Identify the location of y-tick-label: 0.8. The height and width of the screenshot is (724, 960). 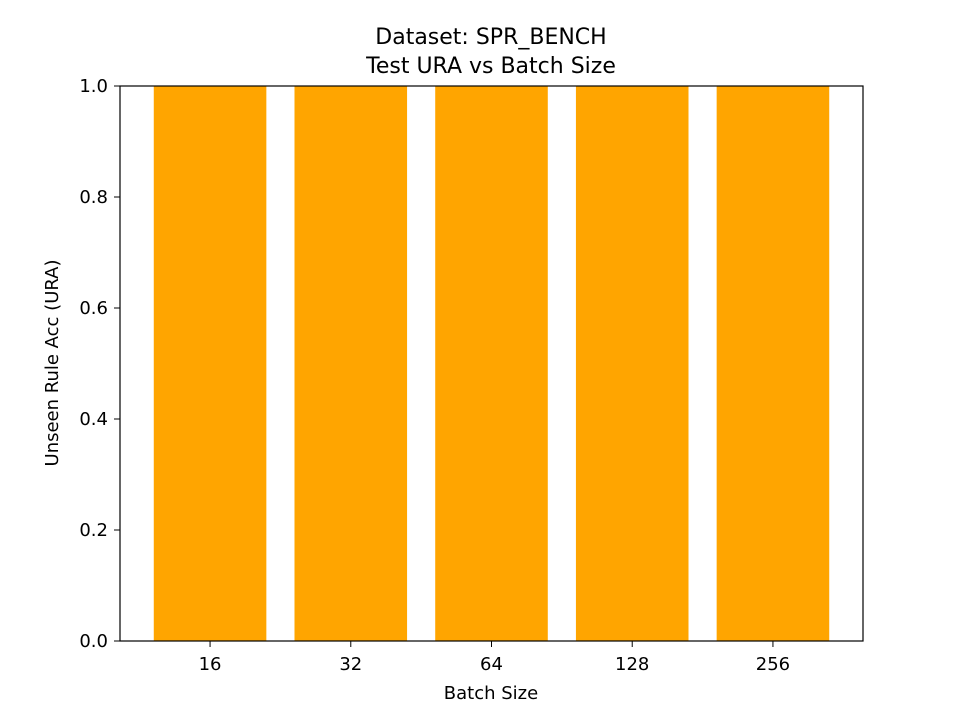
(93, 197).